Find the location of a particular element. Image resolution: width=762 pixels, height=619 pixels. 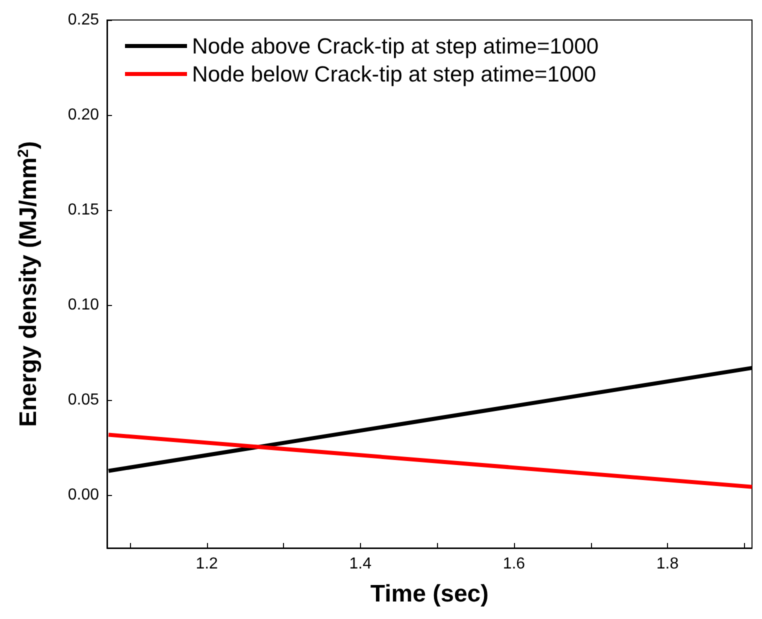

x-tick-label: 1.2 is located at coordinates (207, 564).